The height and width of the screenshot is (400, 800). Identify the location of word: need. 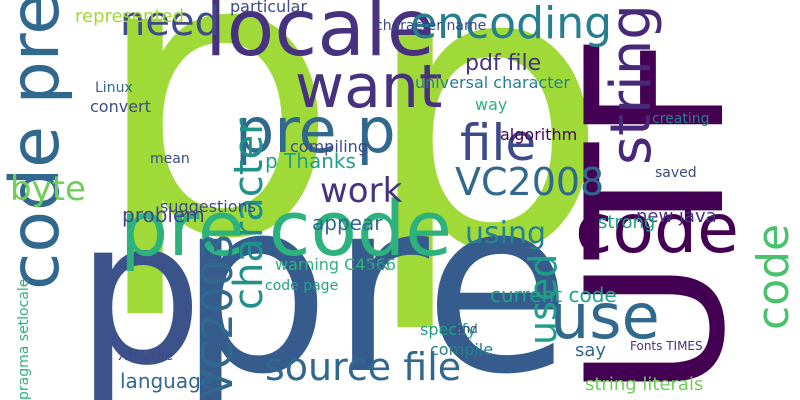
(170, 22).